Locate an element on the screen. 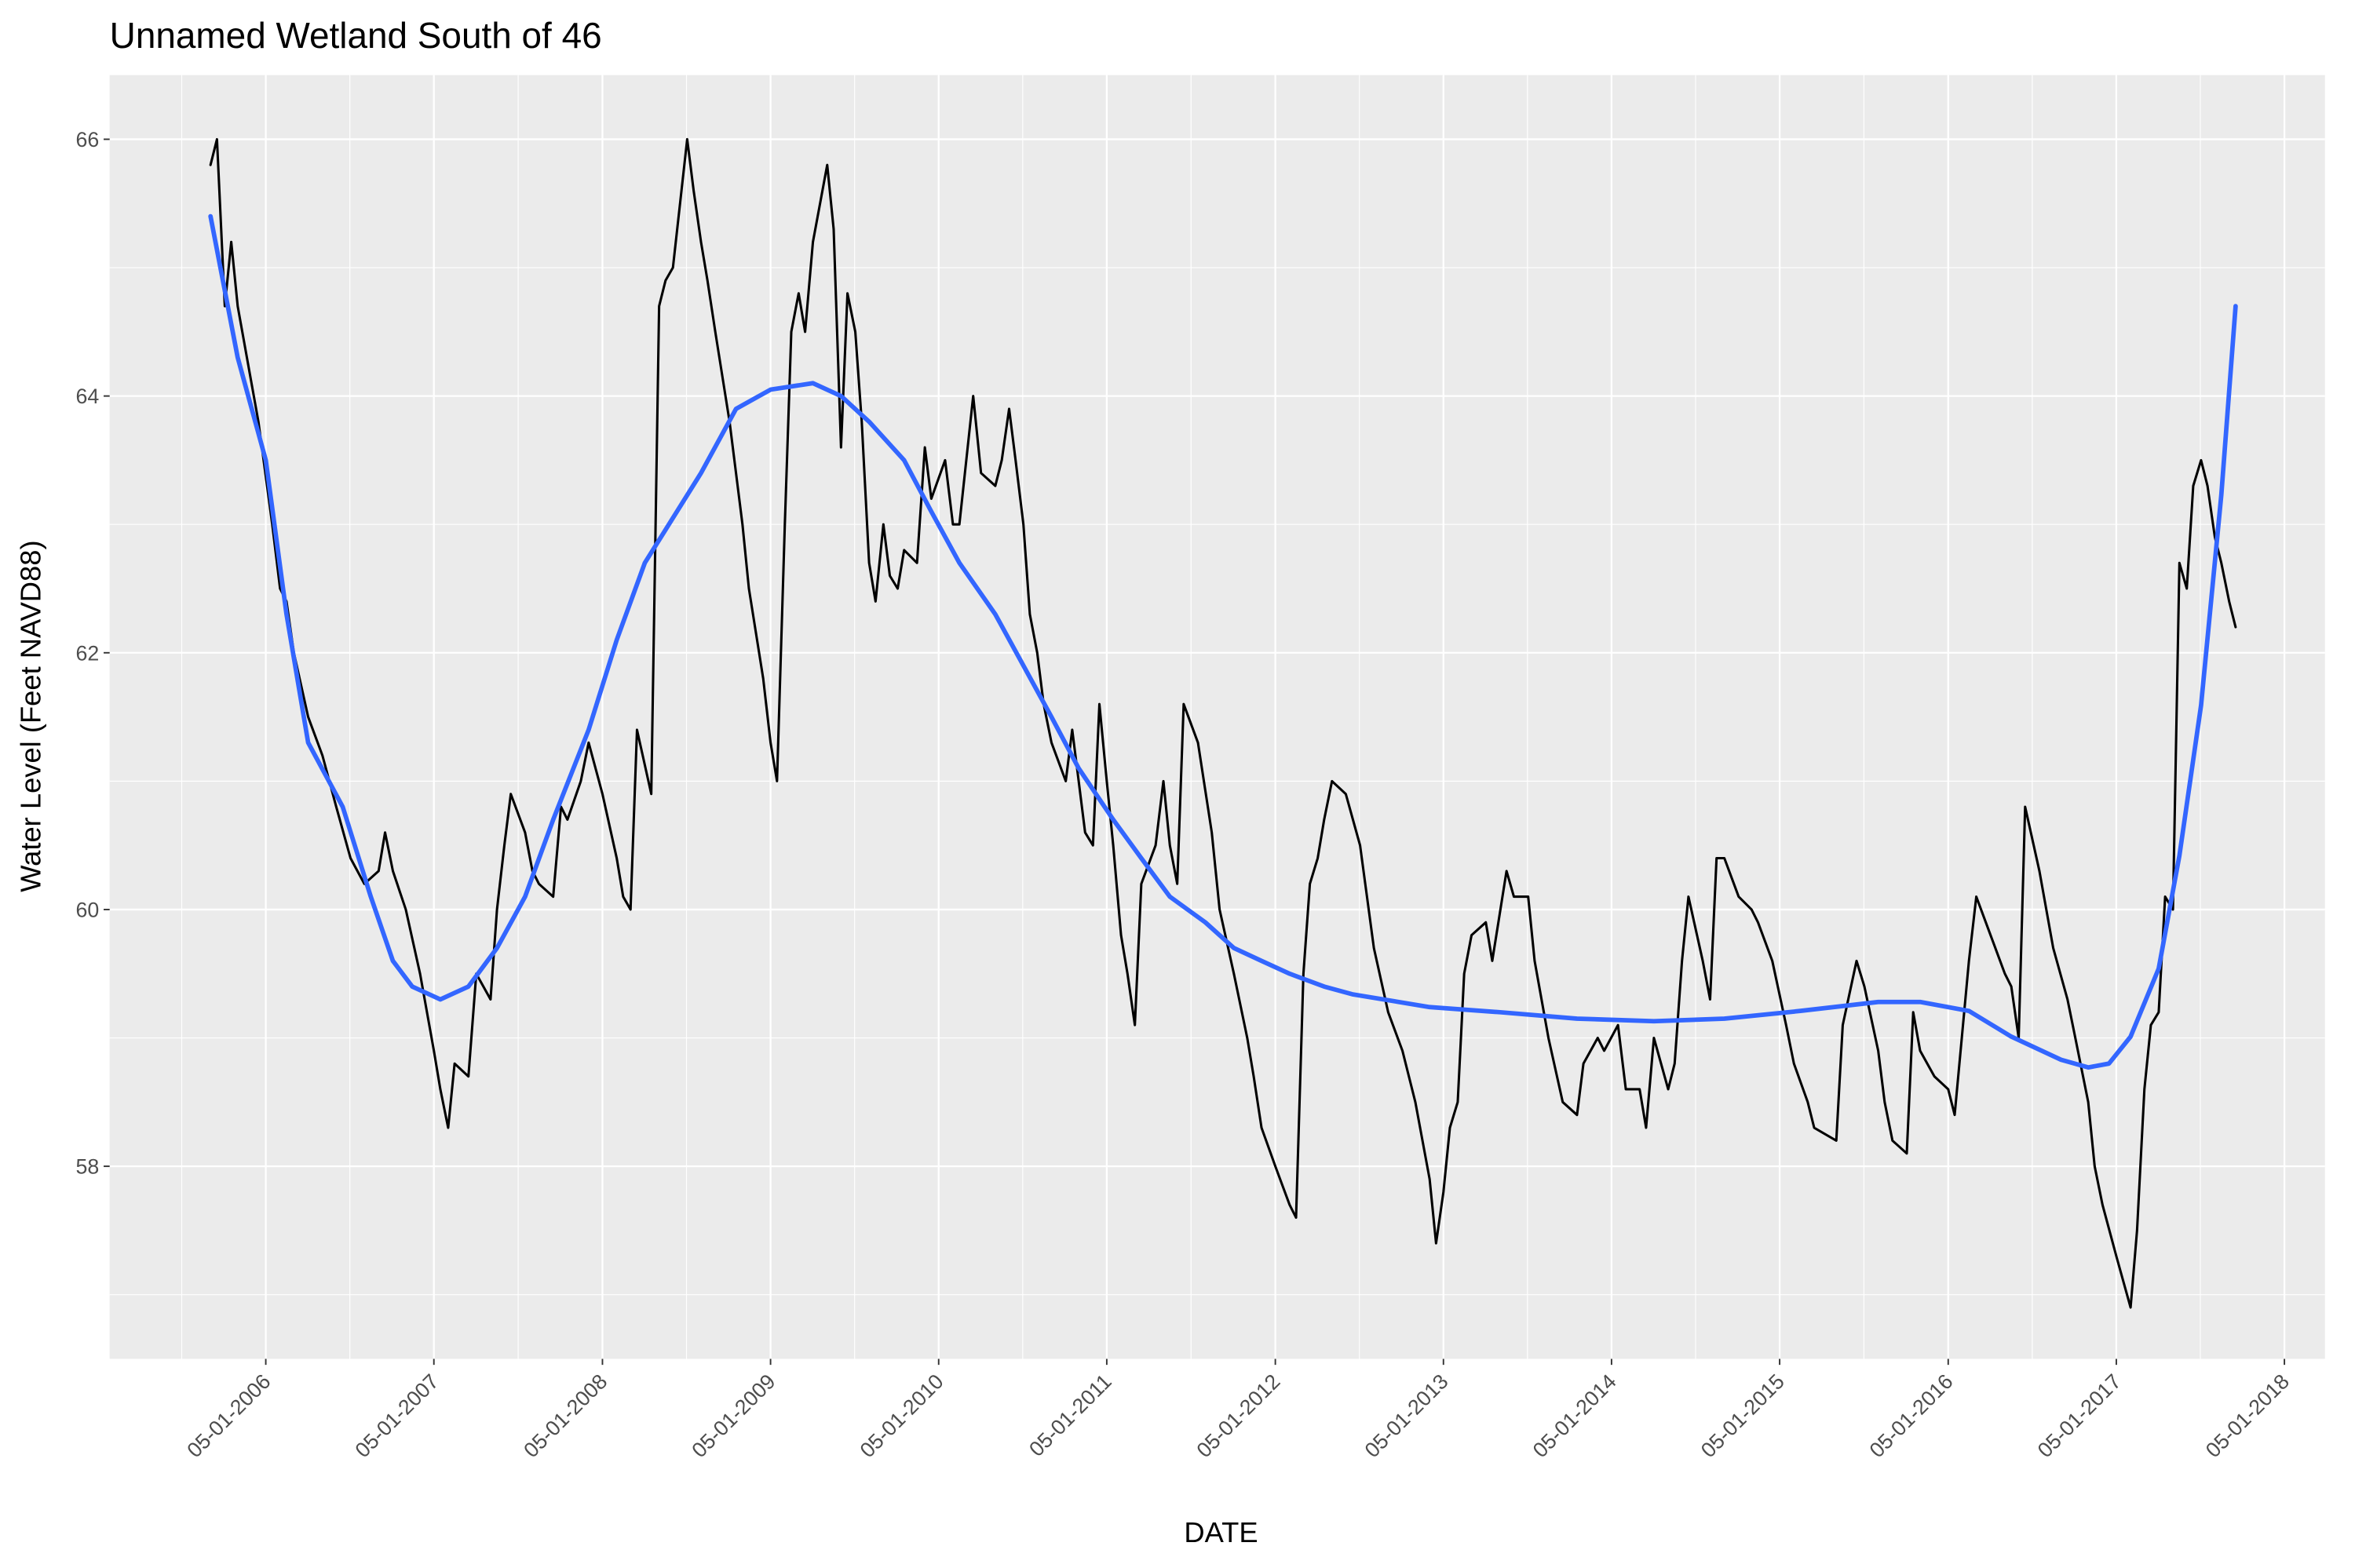 The width and height of the screenshot is (2355, 1568). x-tick-label: 05-01-2016 is located at coordinates (1911, 1415).